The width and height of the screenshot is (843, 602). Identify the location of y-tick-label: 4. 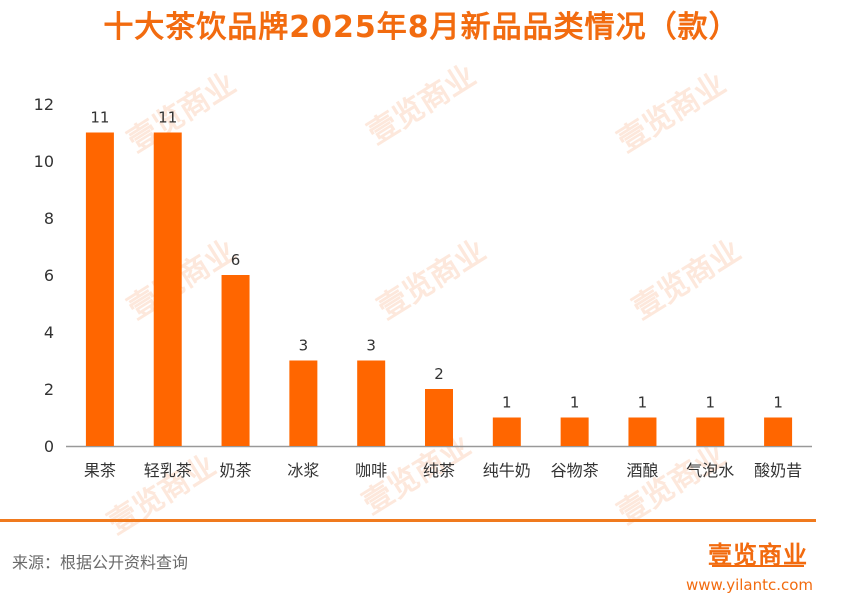
(49, 332).